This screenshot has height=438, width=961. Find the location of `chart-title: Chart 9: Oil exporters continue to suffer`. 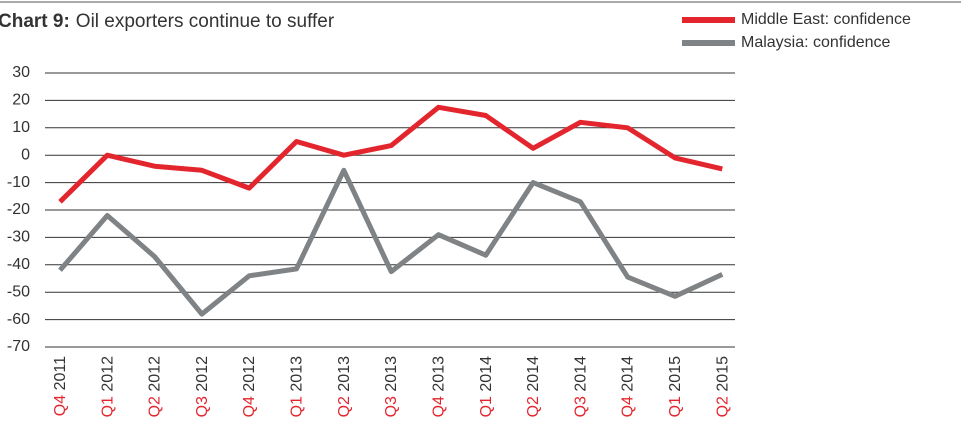

chart-title: Chart 9: Oil exporters continue to suffer is located at coordinates (167, 21).